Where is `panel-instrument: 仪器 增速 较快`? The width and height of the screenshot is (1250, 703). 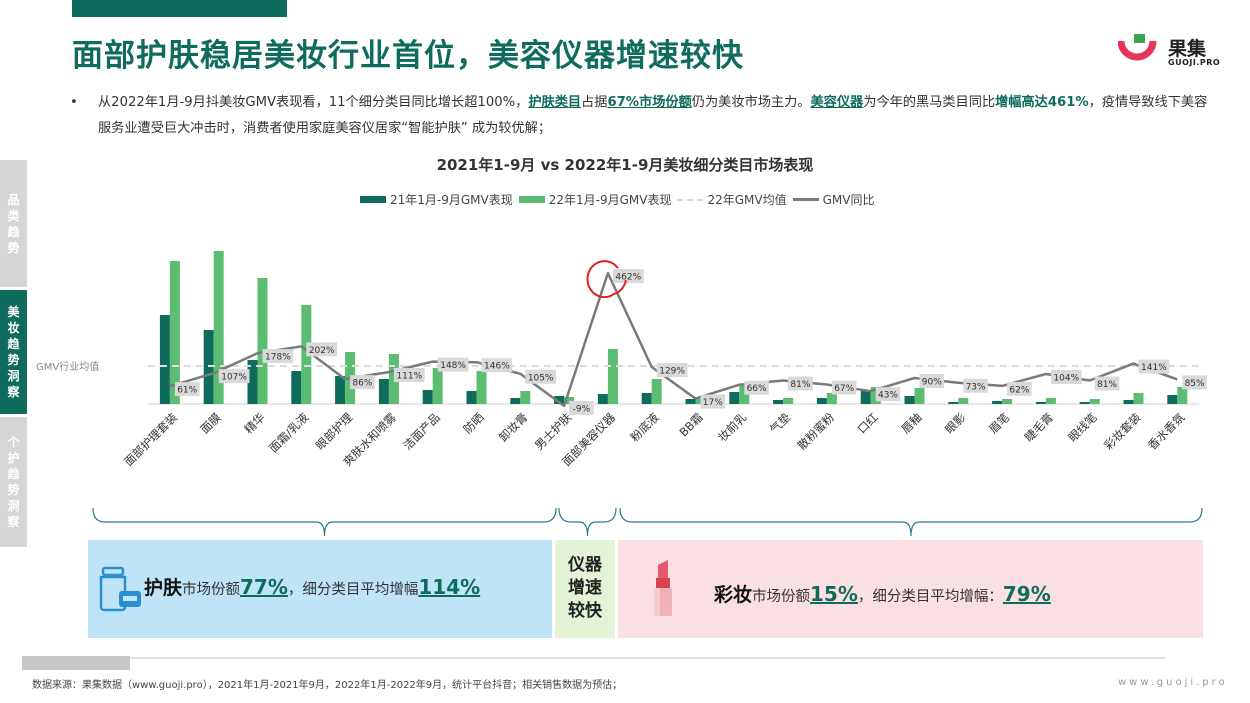 panel-instrument: 仪器 增速 较快 is located at coordinates (585, 589).